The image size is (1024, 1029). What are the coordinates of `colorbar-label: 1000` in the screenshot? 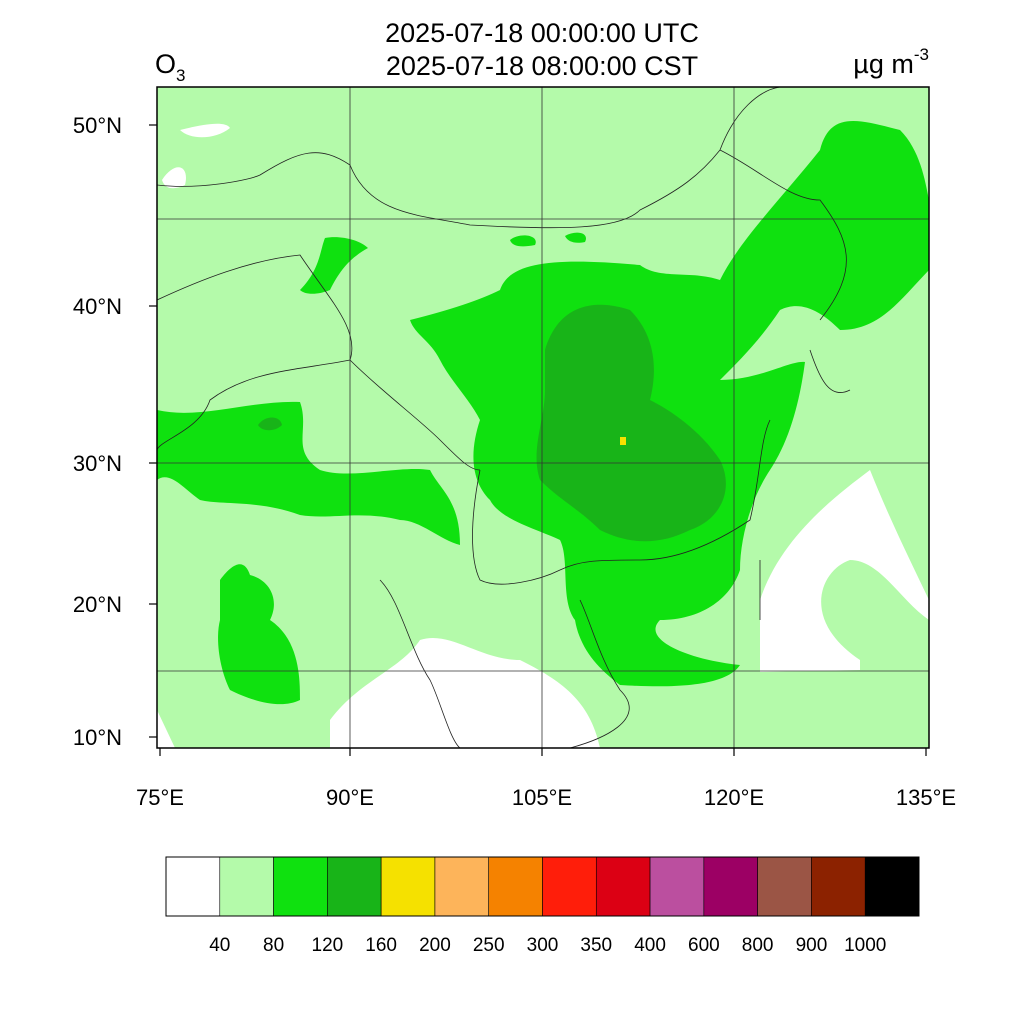 It's located at (865, 945).